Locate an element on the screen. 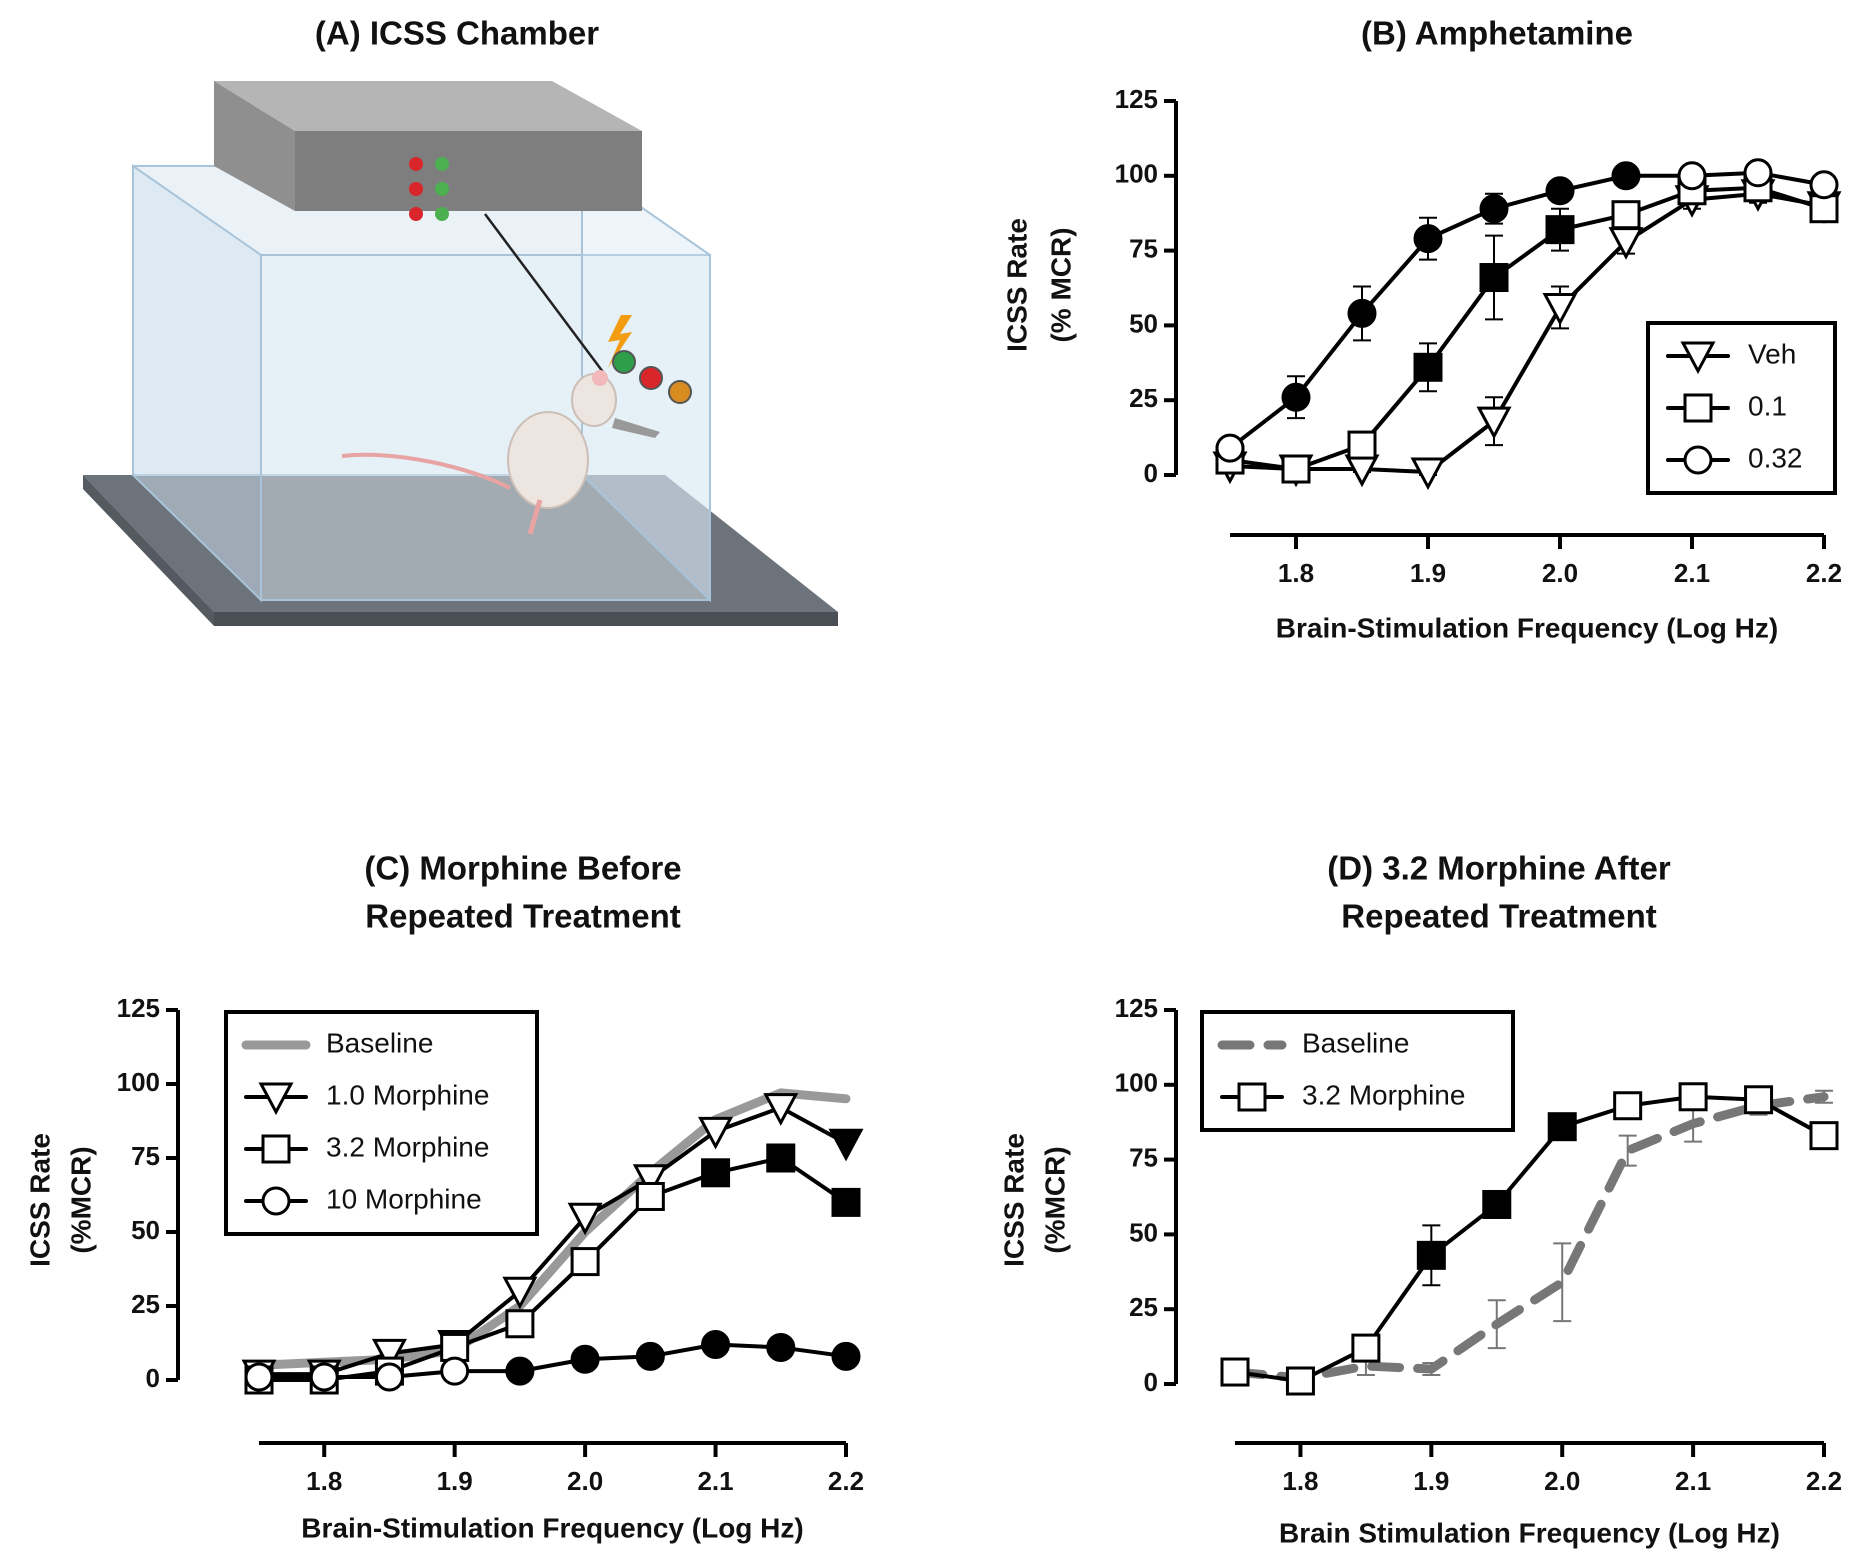 Image resolution: width=1859 pixels, height=1565 pixels. y-tick-label: 50 is located at coordinates (1143, 323).